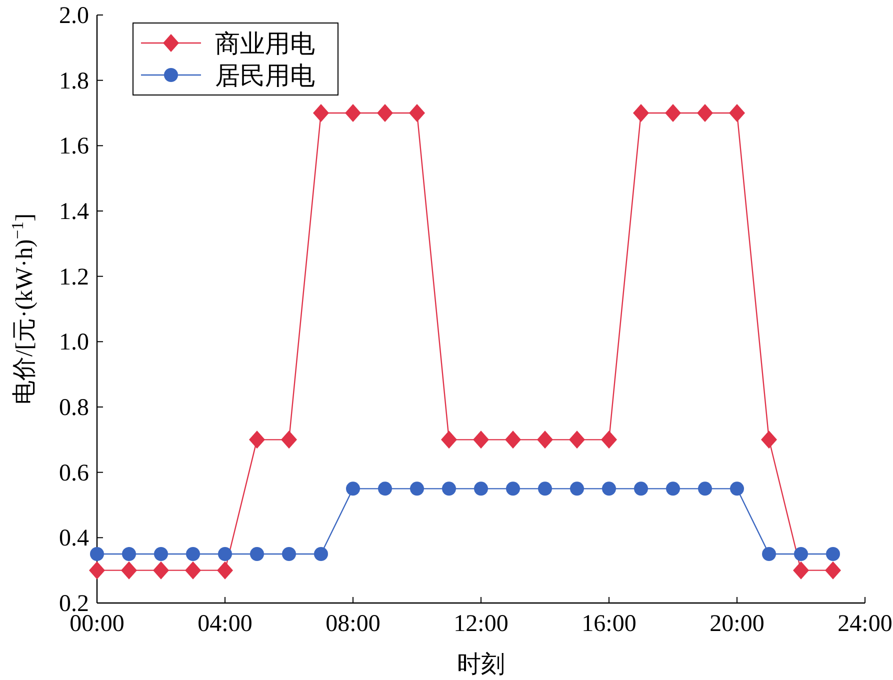 Image resolution: width=893 pixels, height=680 pixels. What do you see at coordinates (74, 473) in the screenshot?
I see `y-tick-label: 0.6` at bounding box center [74, 473].